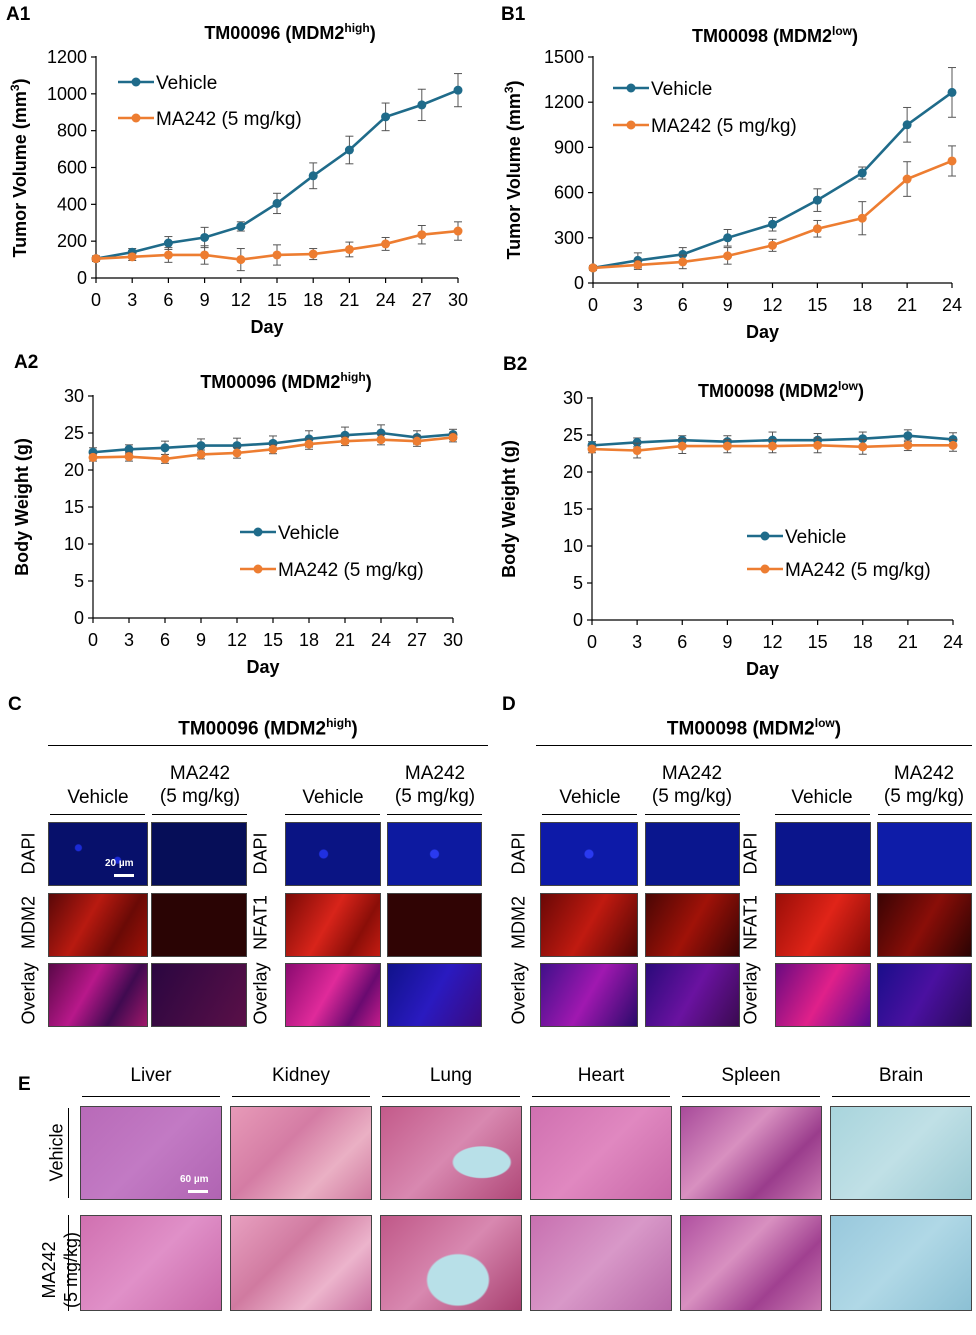 The width and height of the screenshot is (976, 1335). What do you see at coordinates (862, 305) in the screenshot?
I see `x-tick-label: 18` at bounding box center [862, 305].